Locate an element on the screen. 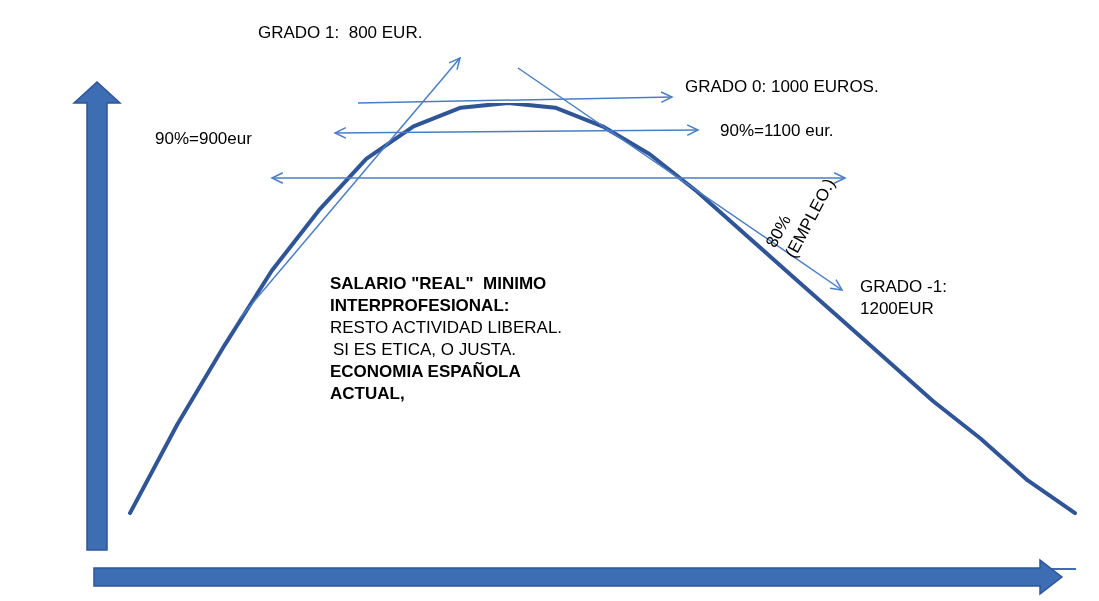 This screenshot has width=1099, height=601. annotation: SALARIO "REAL" MINIMO INTERPROFESIONAL: is located at coordinates (438, 295).